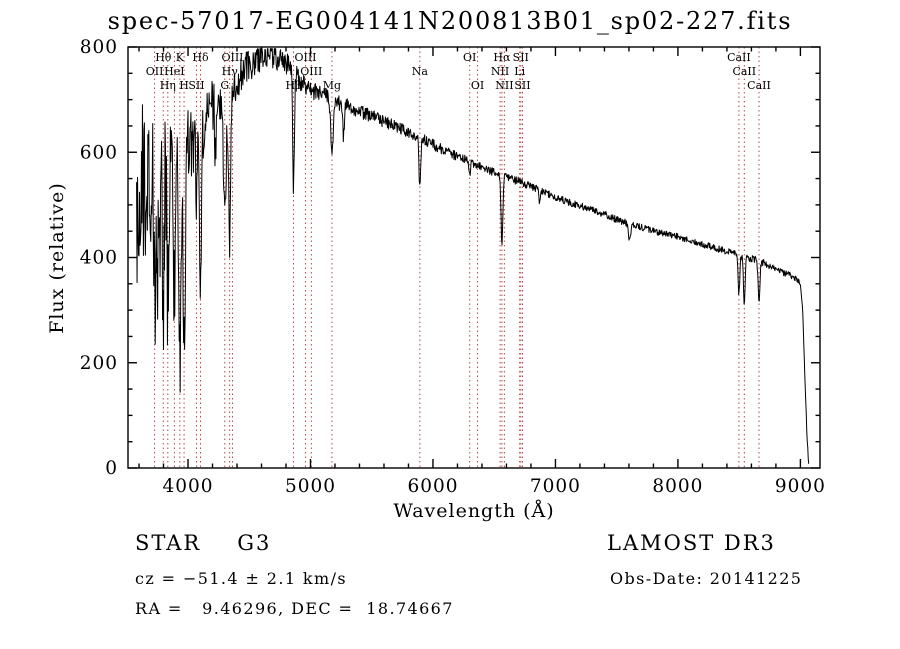 The height and width of the screenshot is (649, 900). What do you see at coordinates (432, 486) in the screenshot?
I see `x-tick-label: 6000` at bounding box center [432, 486].